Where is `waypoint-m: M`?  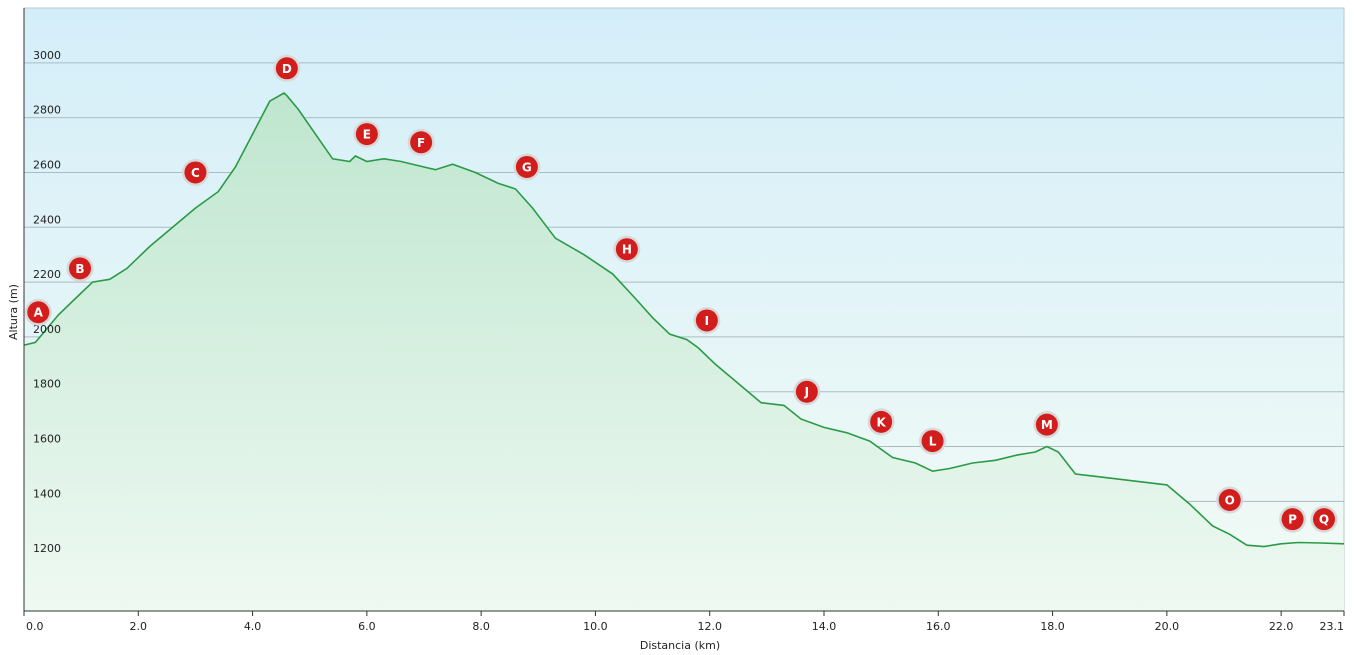 waypoint-m: M is located at coordinates (1047, 425).